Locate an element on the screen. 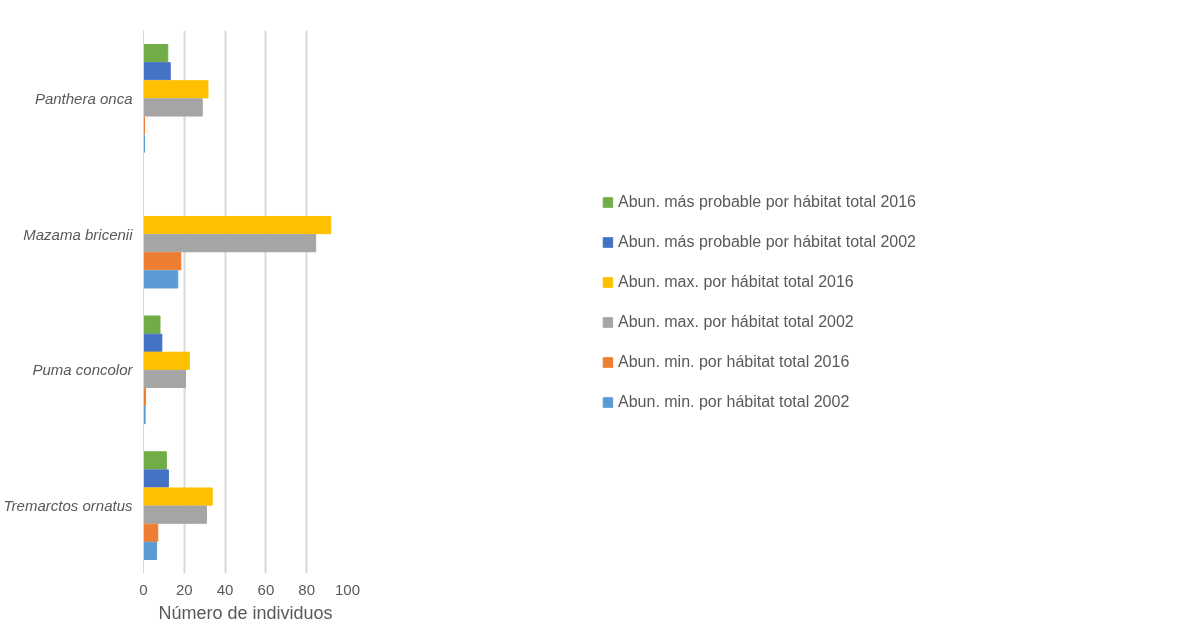 This screenshot has height=635, width=1181. y-tick-label: Tremarctos ornatus is located at coordinates (68, 506).